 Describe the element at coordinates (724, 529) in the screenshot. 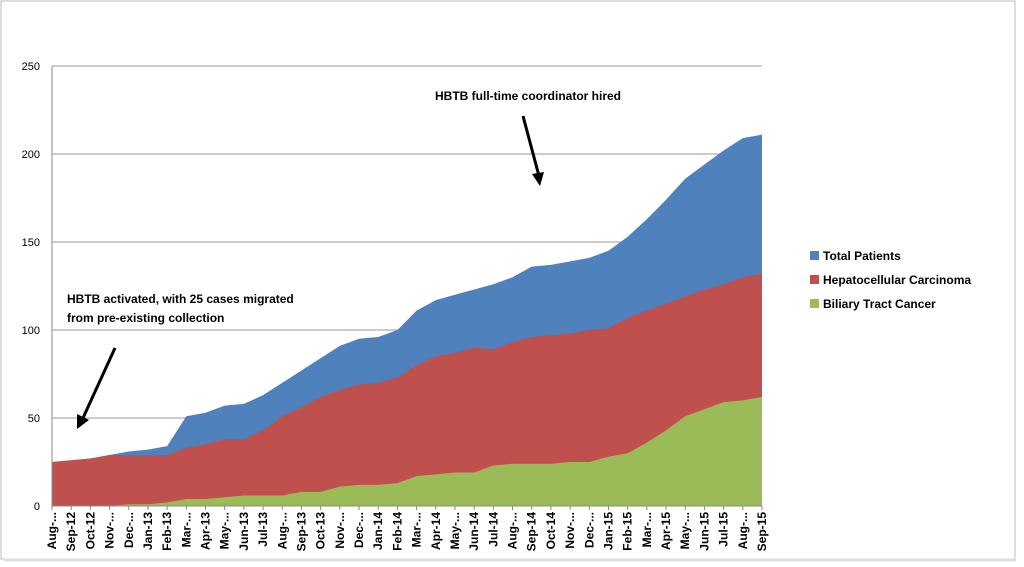

I see `x-tick-label: Jul-15` at that location.